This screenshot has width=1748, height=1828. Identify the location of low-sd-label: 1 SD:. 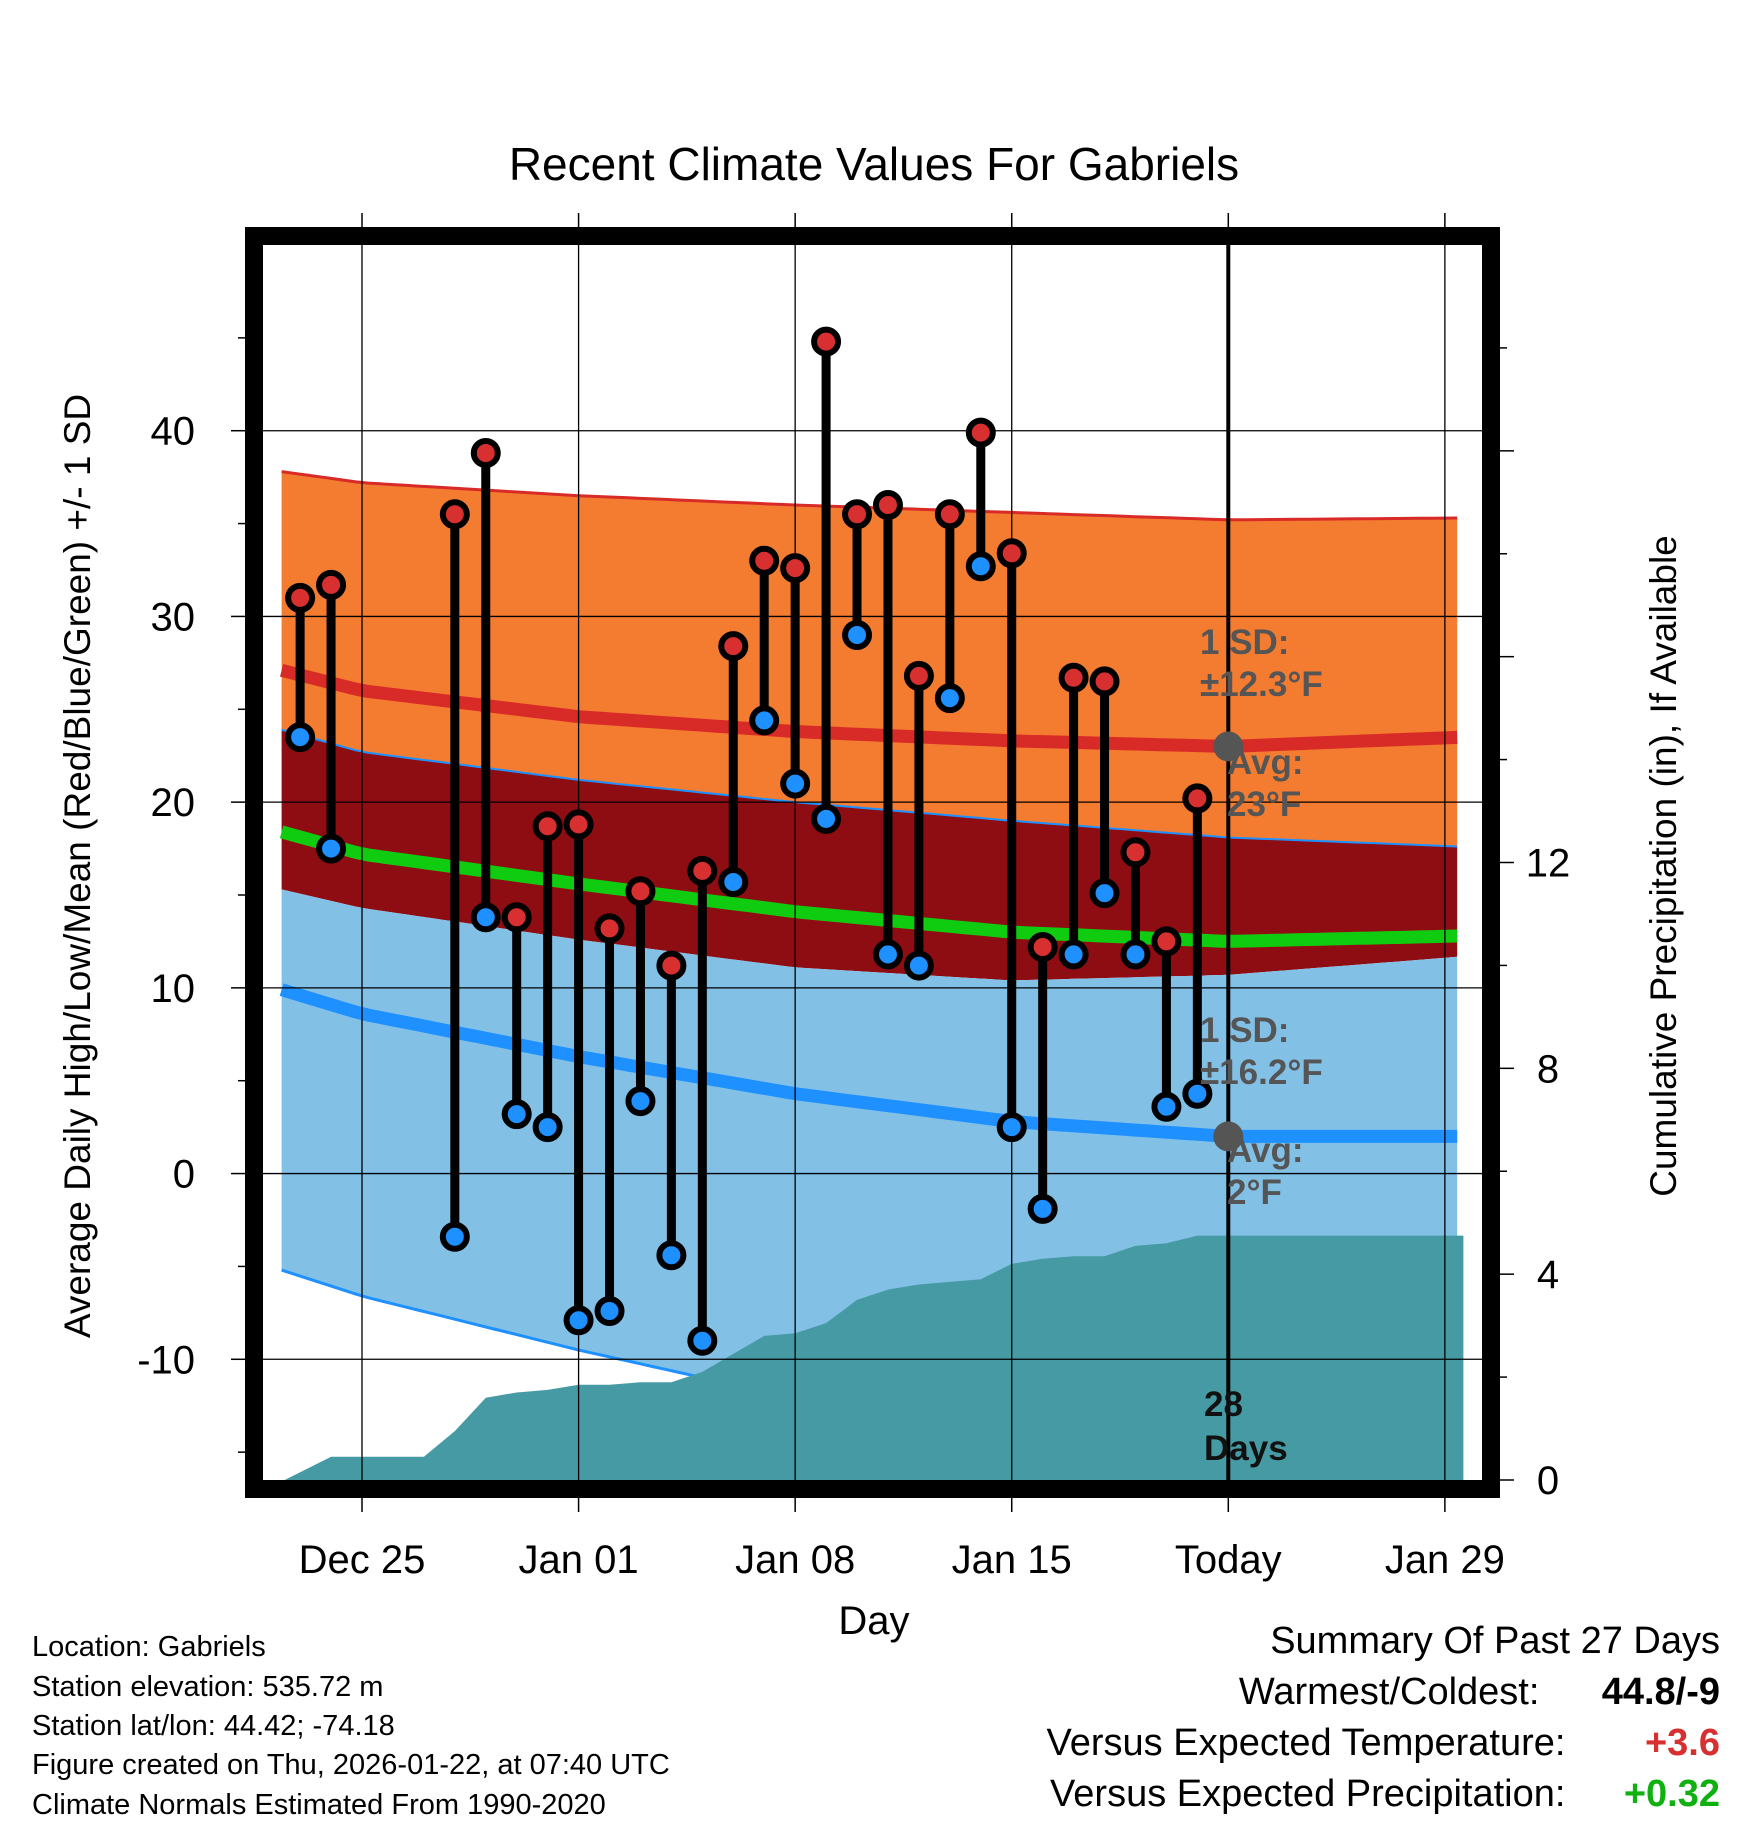
(1244, 1030).